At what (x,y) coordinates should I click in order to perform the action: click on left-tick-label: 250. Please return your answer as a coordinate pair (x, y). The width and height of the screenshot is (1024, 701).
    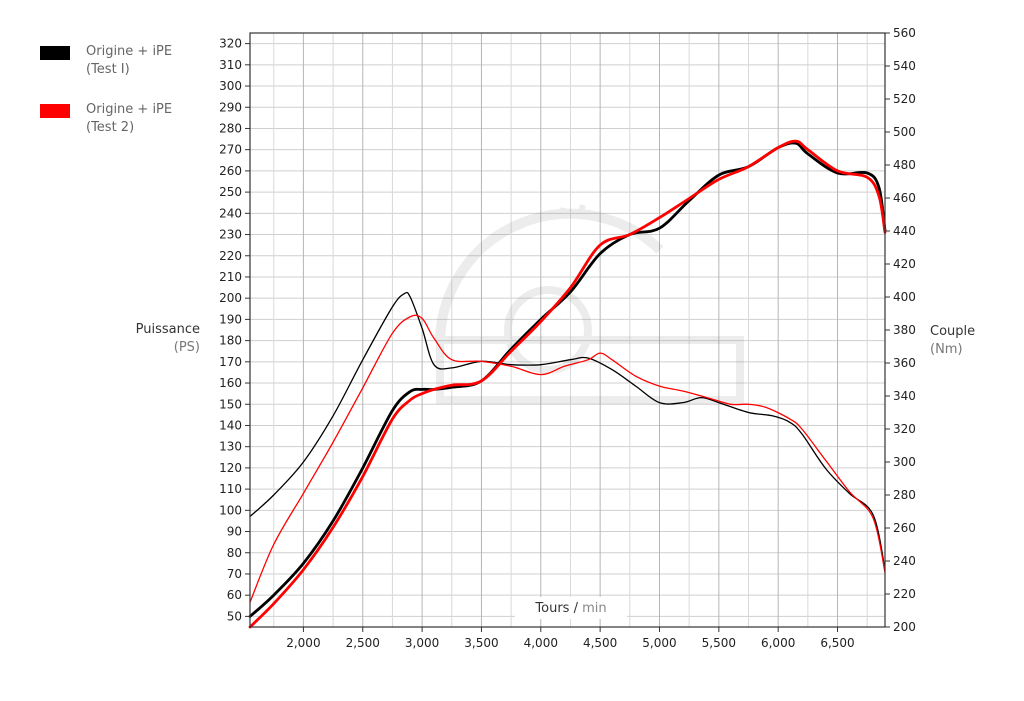
    Looking at the image, I should click on (230, 192).